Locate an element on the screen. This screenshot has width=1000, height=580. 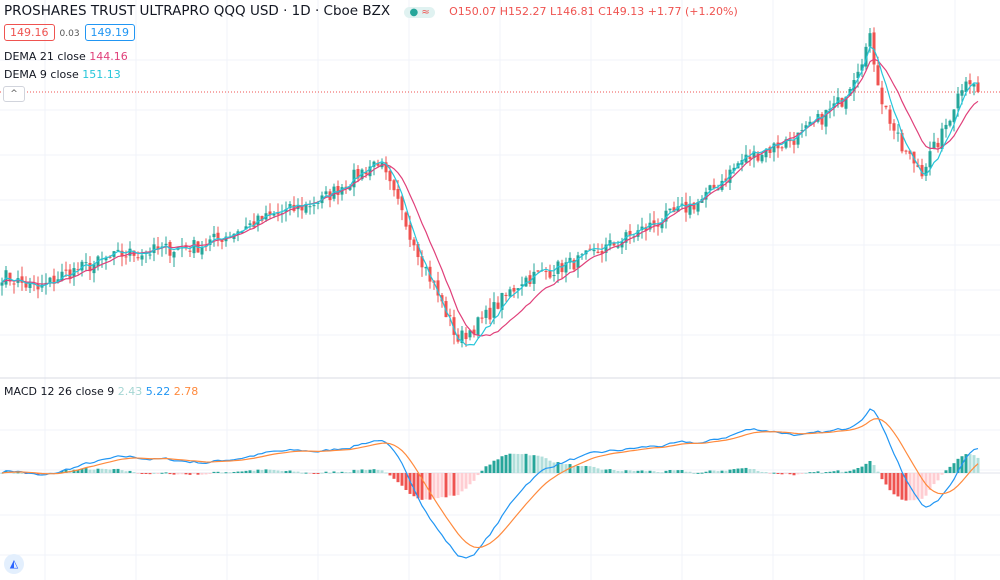
market-status-badge: ● ≈ is located at coordinates (419, 12).